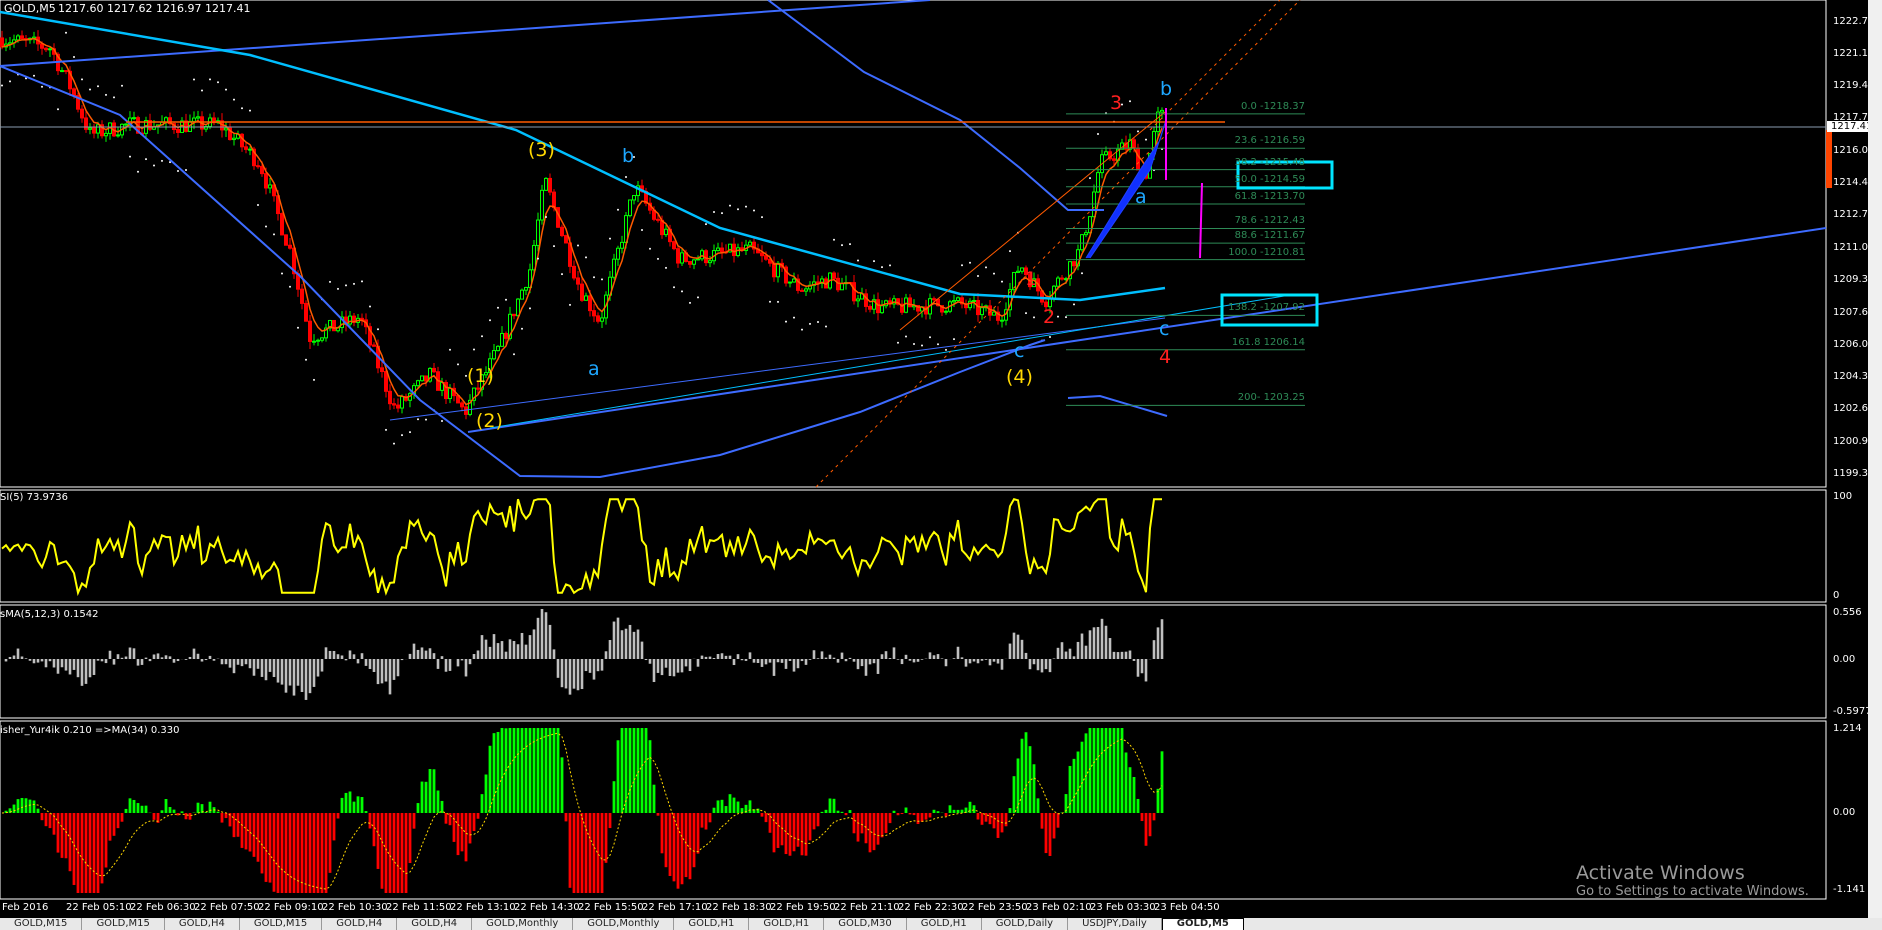  I want to click on vertical-scrollbar, so click(1875, 459).